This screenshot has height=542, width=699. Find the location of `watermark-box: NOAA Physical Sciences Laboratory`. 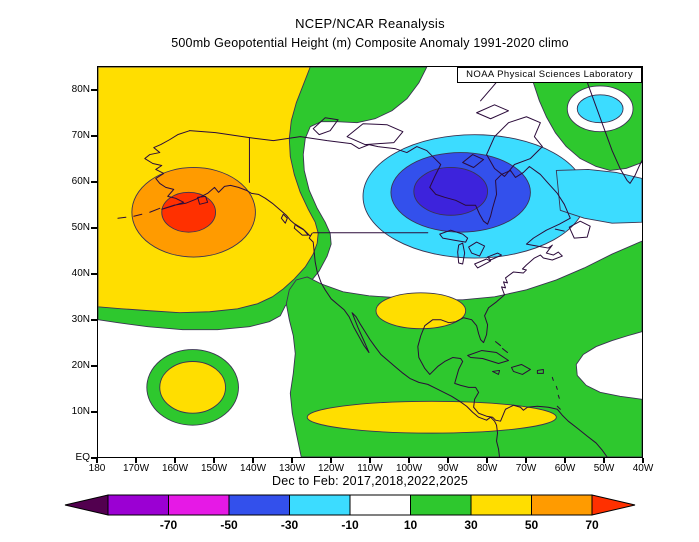

watermark-box: NOAA Physical Sciences Laboratory is located at coordinates (549, 75).